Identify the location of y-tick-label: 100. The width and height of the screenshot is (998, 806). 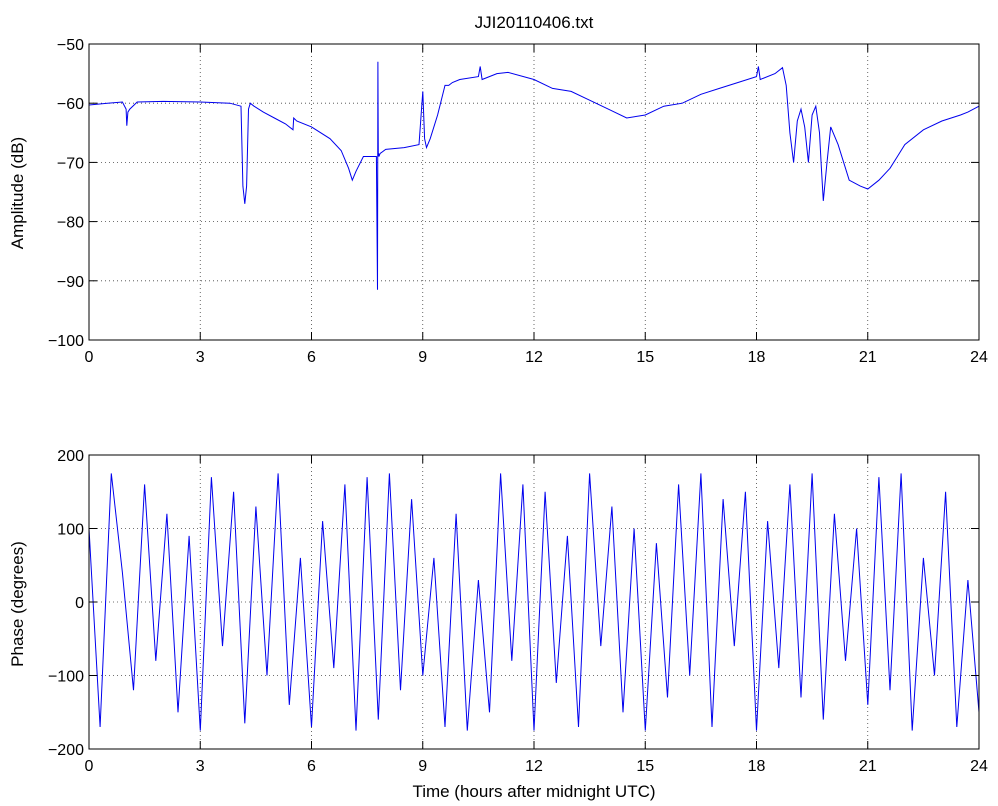
(70, 530).